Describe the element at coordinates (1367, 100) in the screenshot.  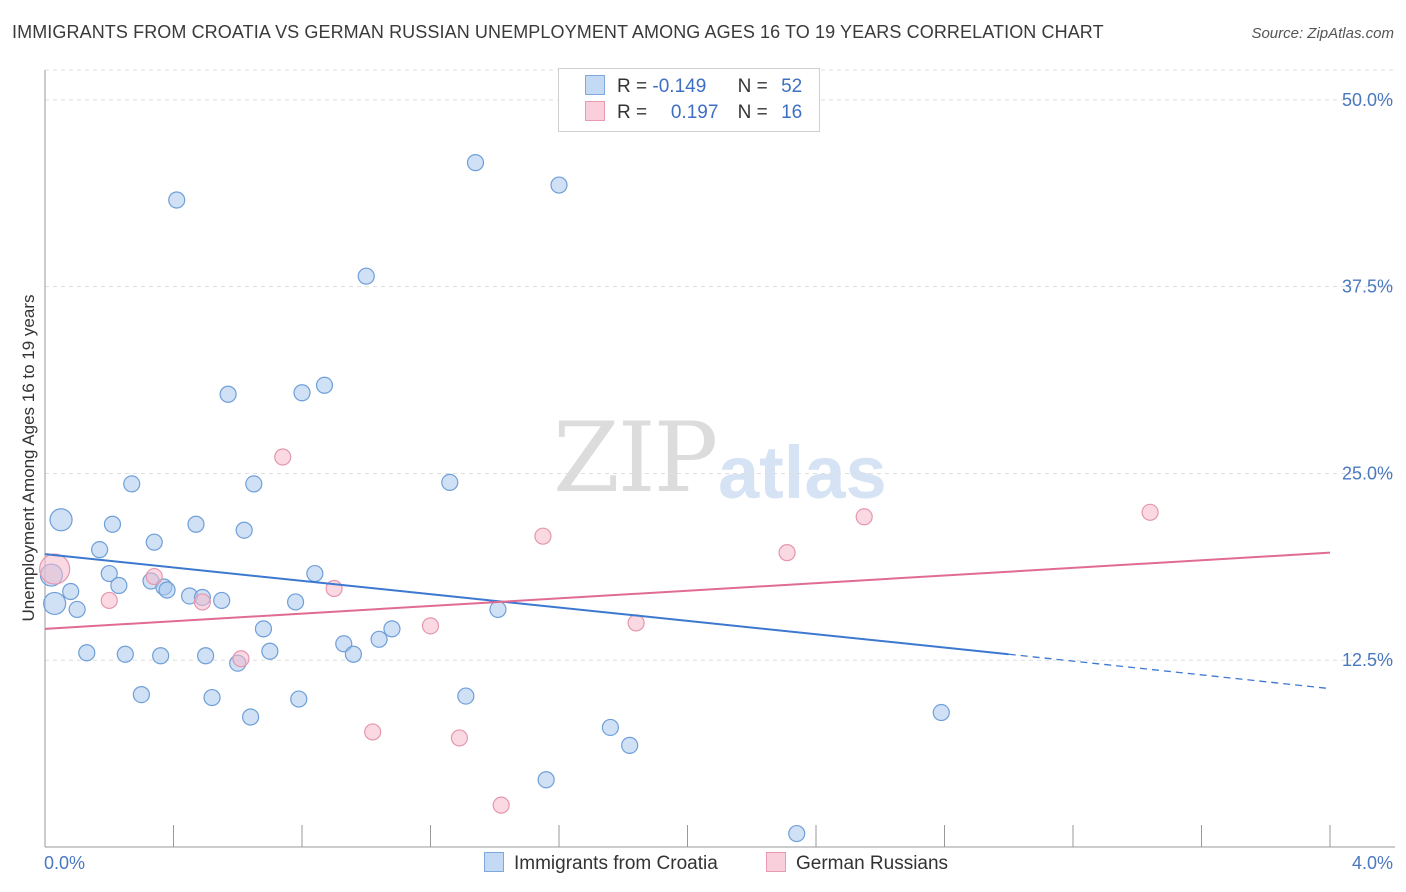
I see `y-tick-label: 50.0%` at that location.